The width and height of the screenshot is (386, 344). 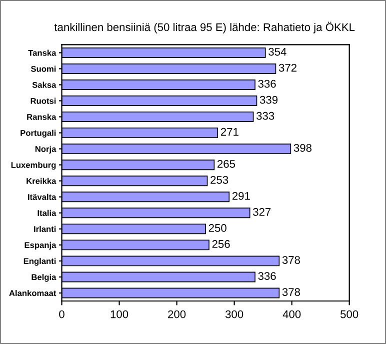 I want to click on y-tick-label: Portugali, so click(x=38, y=134).